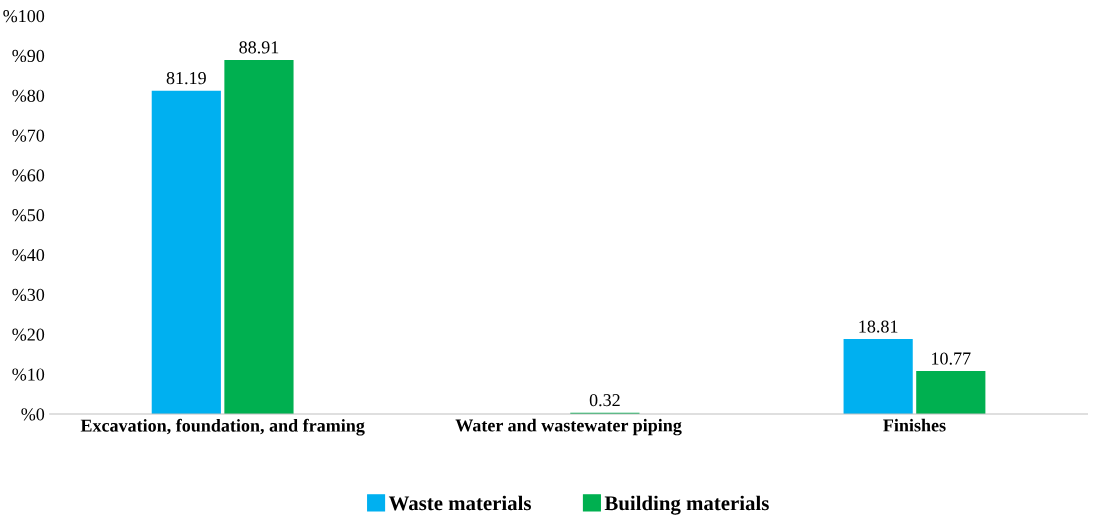 The height and width of the screenshot is (524, 1104). I want to click on y-tick-label: %80, so click(28, 95).